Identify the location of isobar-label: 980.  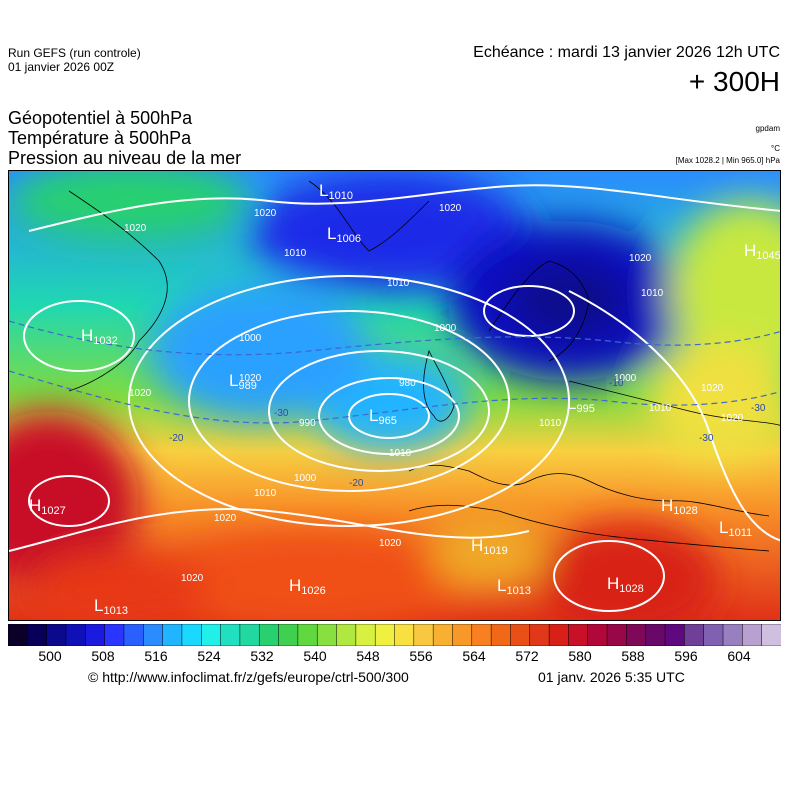
(407, 383).